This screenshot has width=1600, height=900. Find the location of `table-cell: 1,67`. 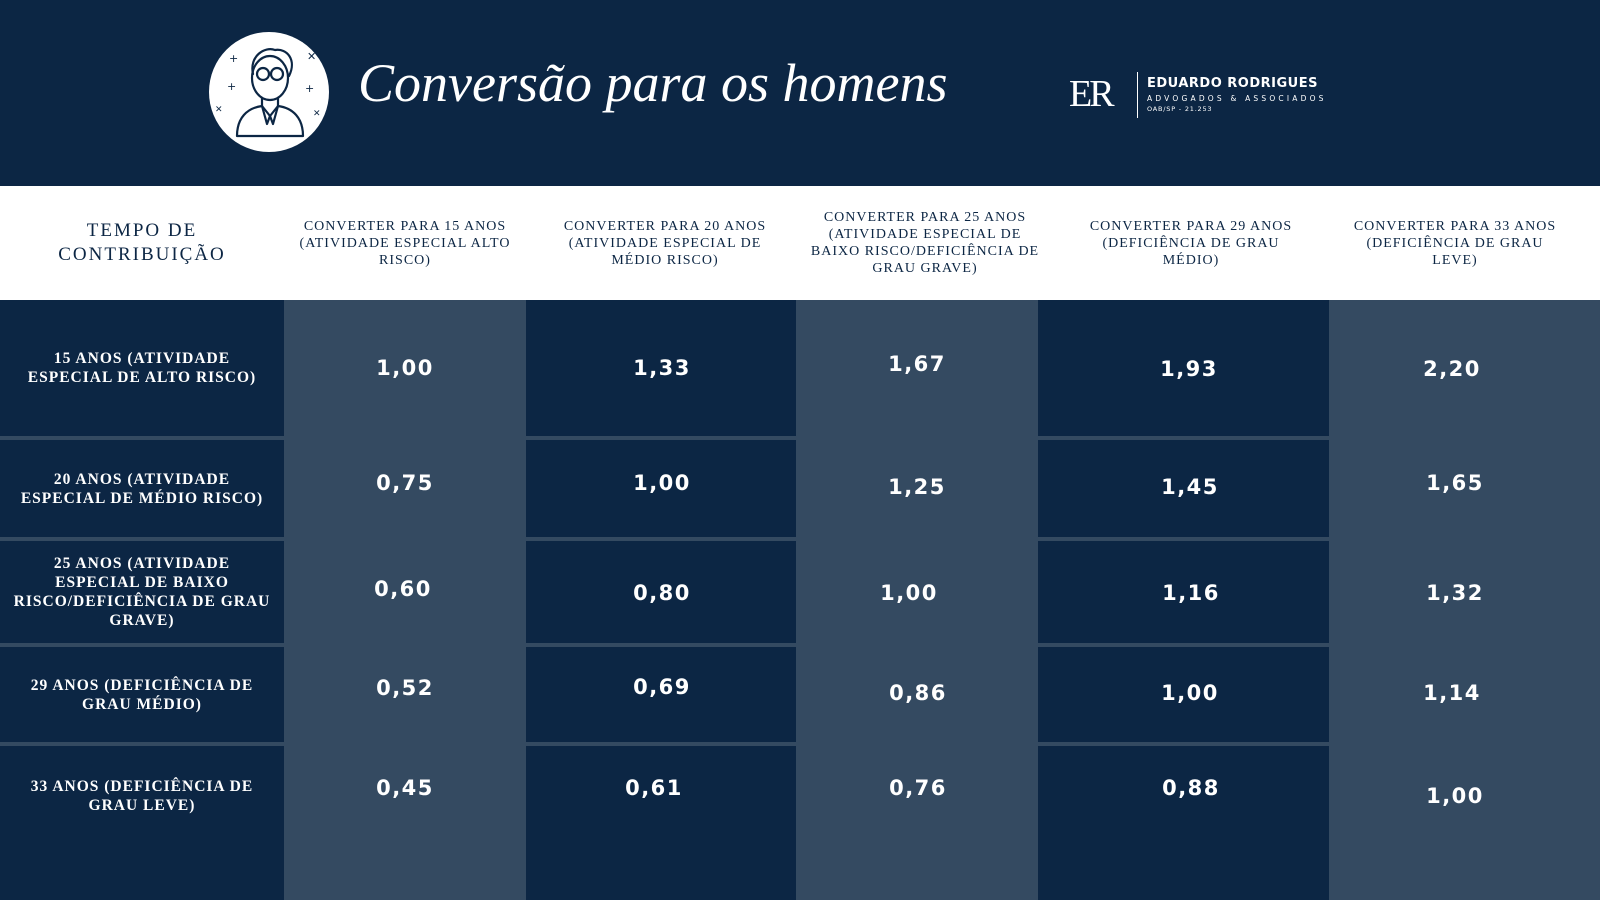

table-cell: 1,67 is located at coordinates (917, 364).